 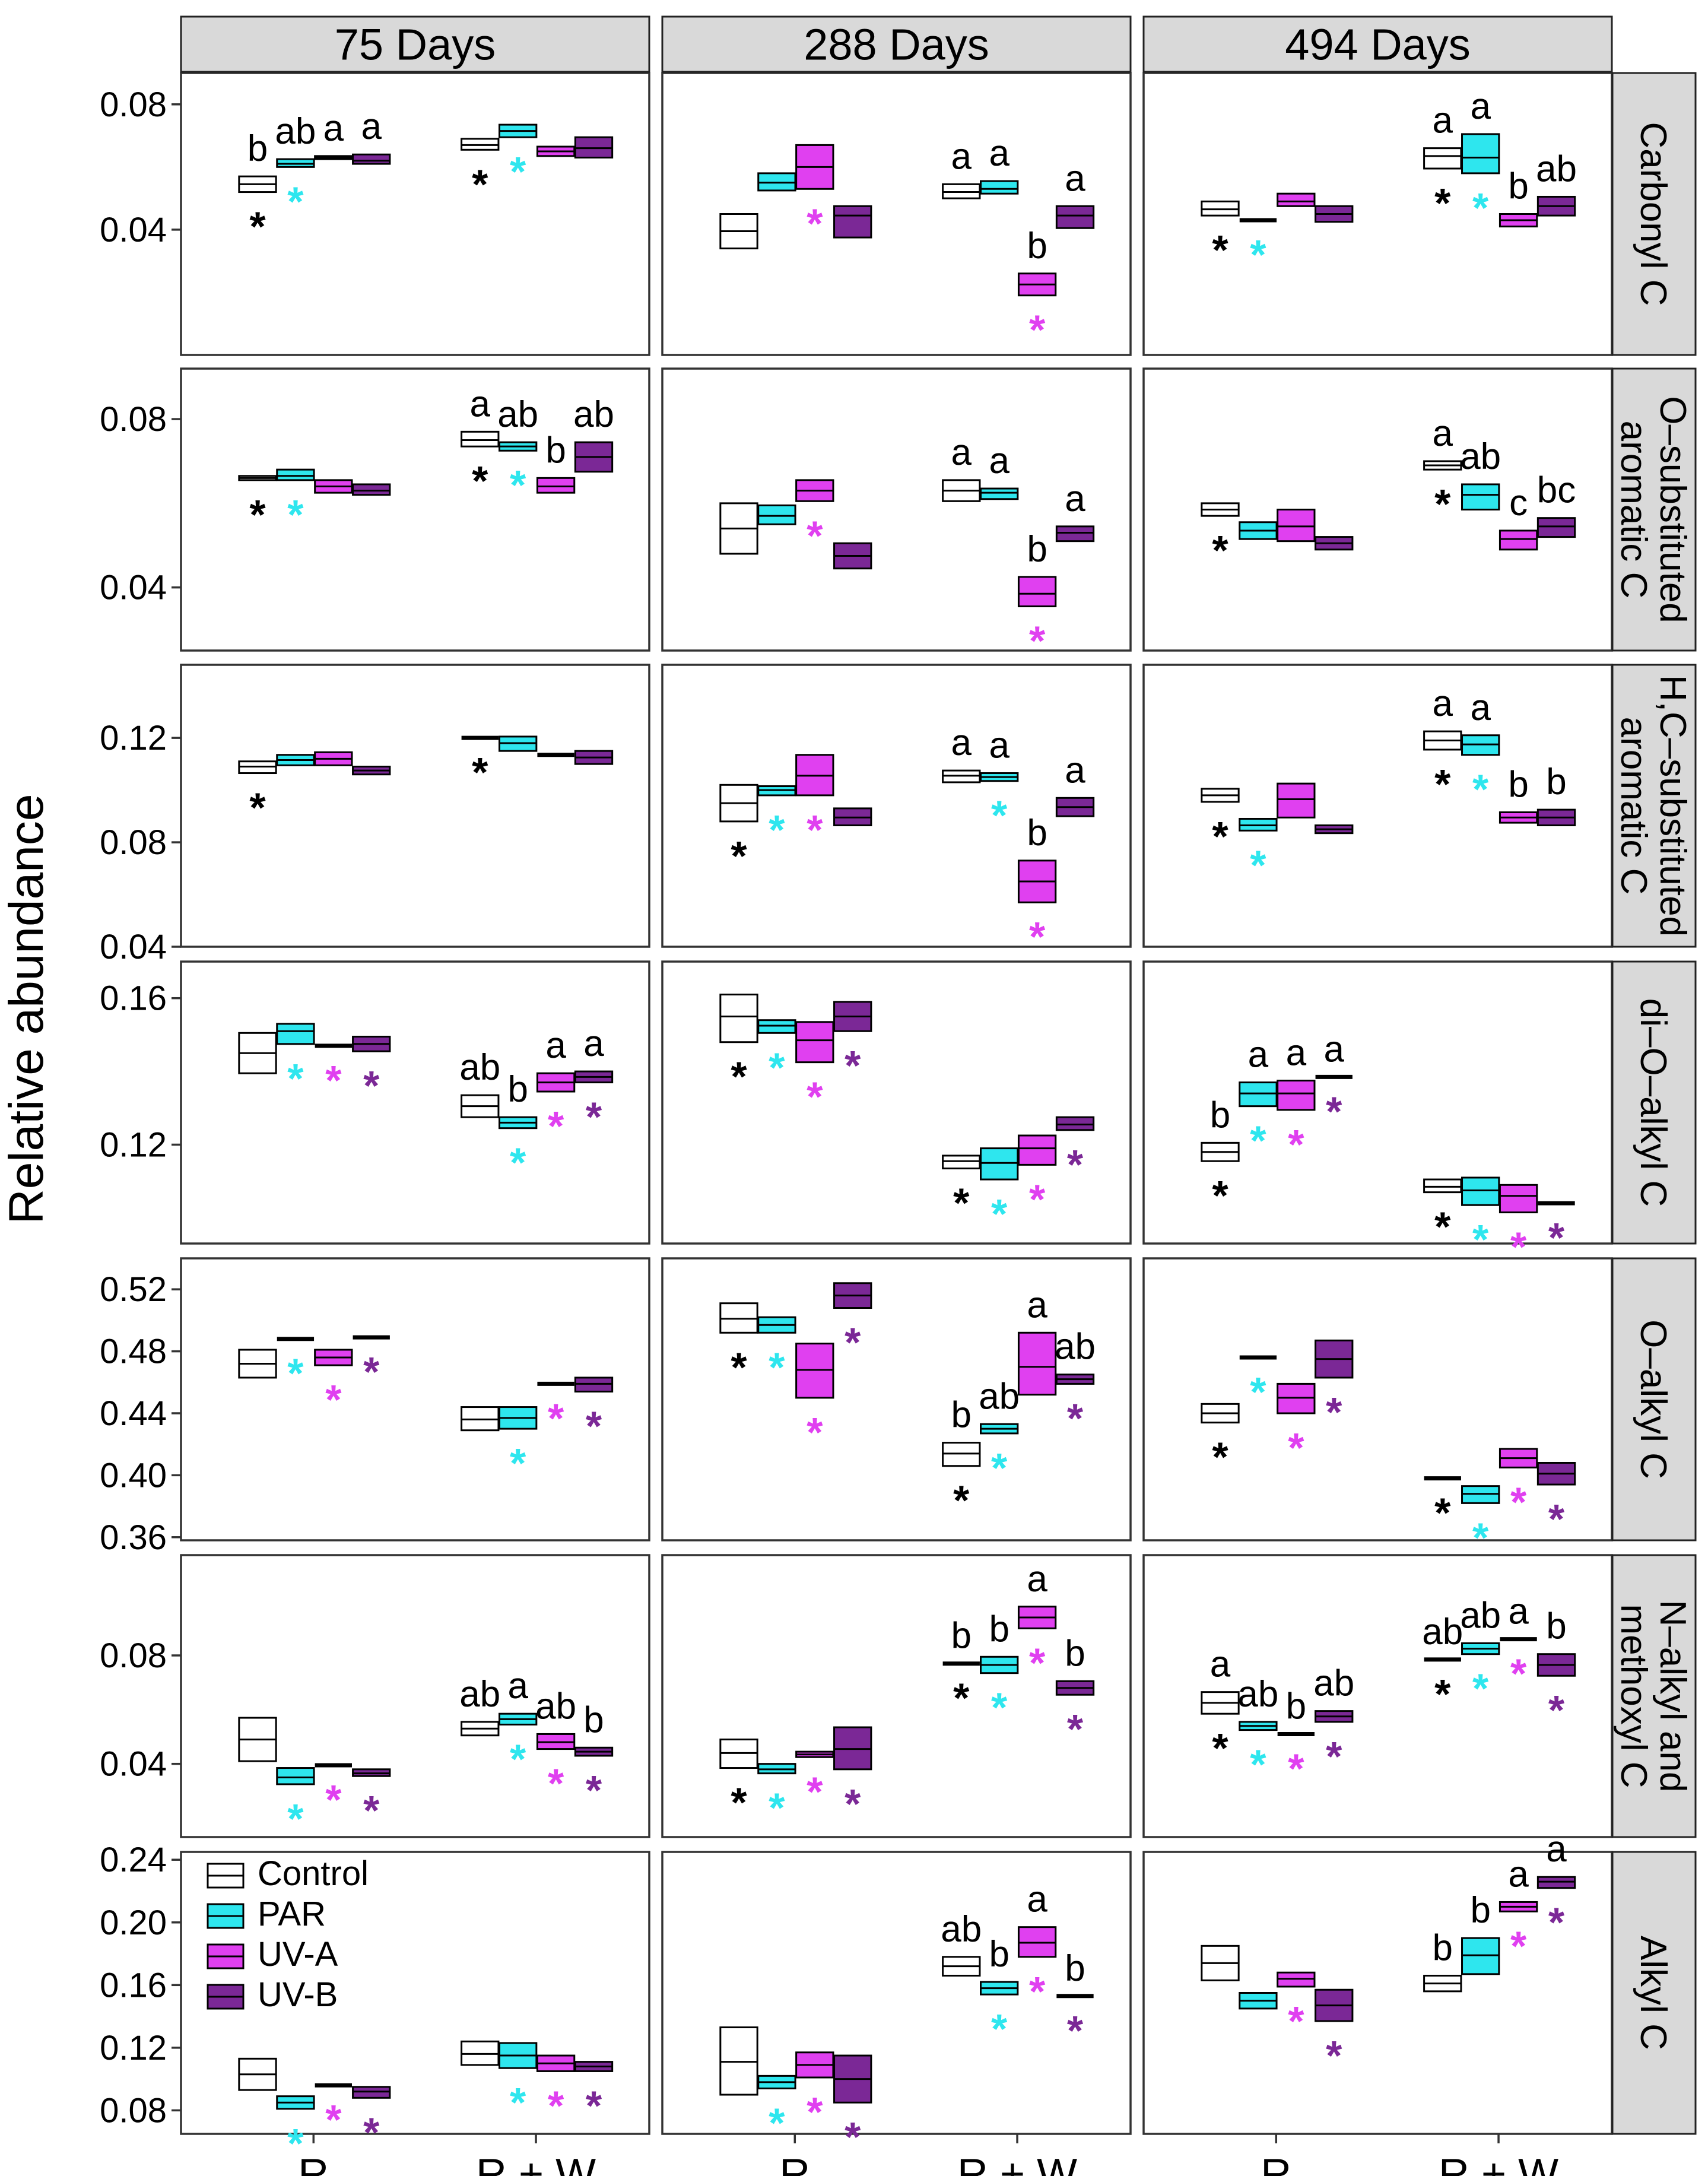 I want to click on row-strip-alkyl-c, so click(x=1654, y=1993).